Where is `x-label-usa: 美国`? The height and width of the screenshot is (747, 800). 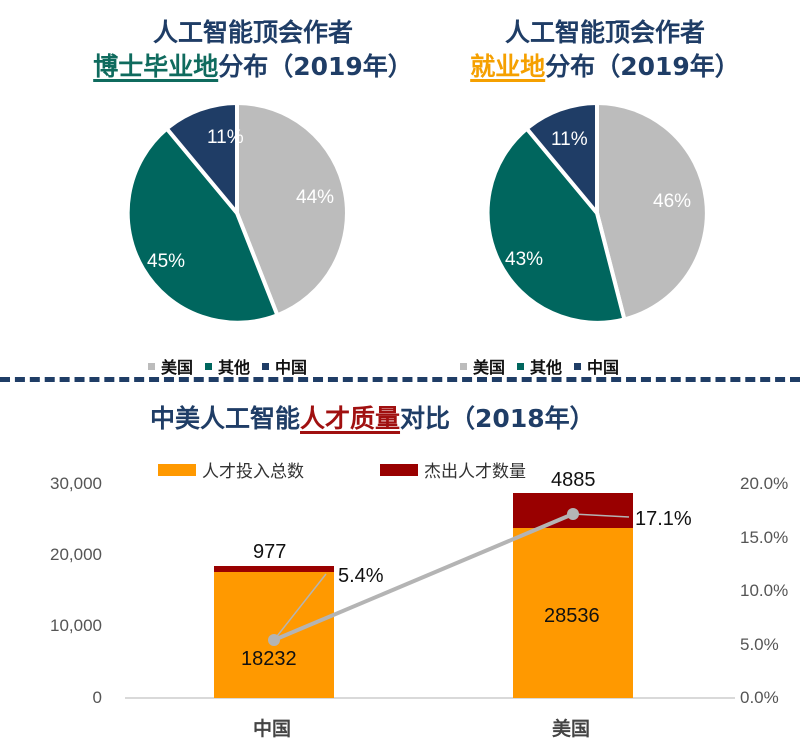
x-label-usa: 美国 is located at coordinates (571, 729).